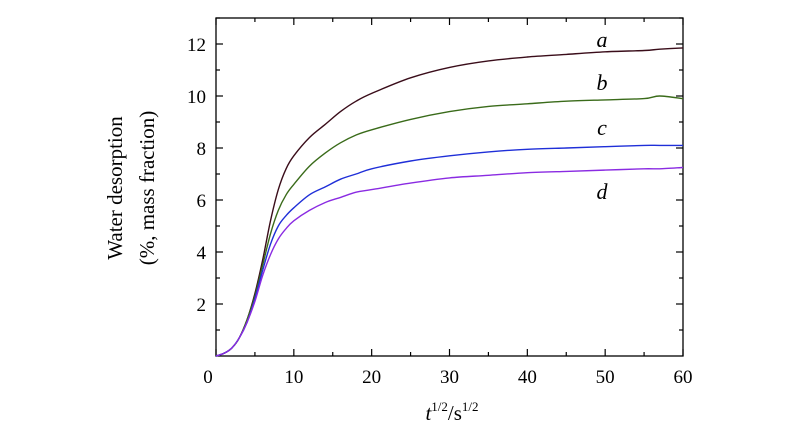 This screenshot has height=445, width=800. I want to click on x-tick-label: 60, so click(683, 377).